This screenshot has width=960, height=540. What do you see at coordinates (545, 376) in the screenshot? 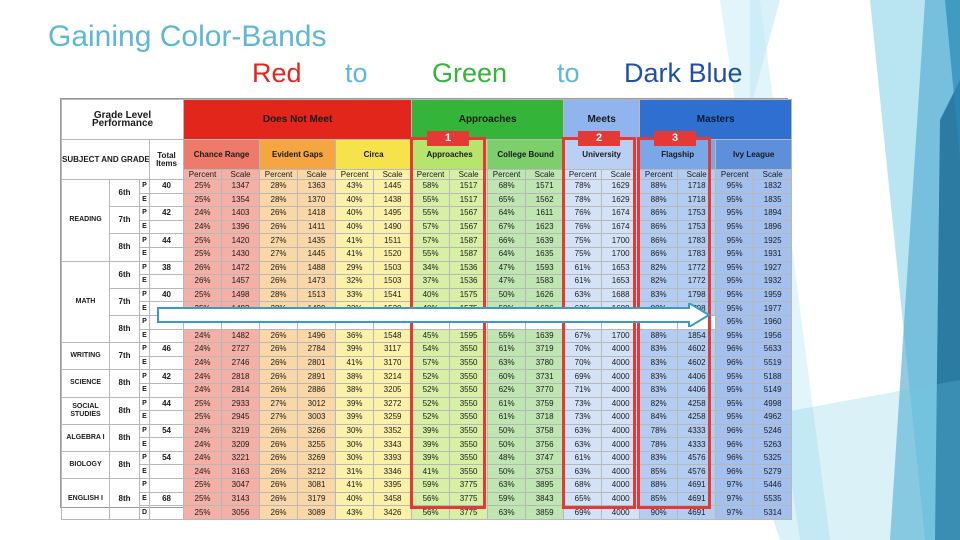
I see `value-cell: 3731` at bounding box center [545, 376].